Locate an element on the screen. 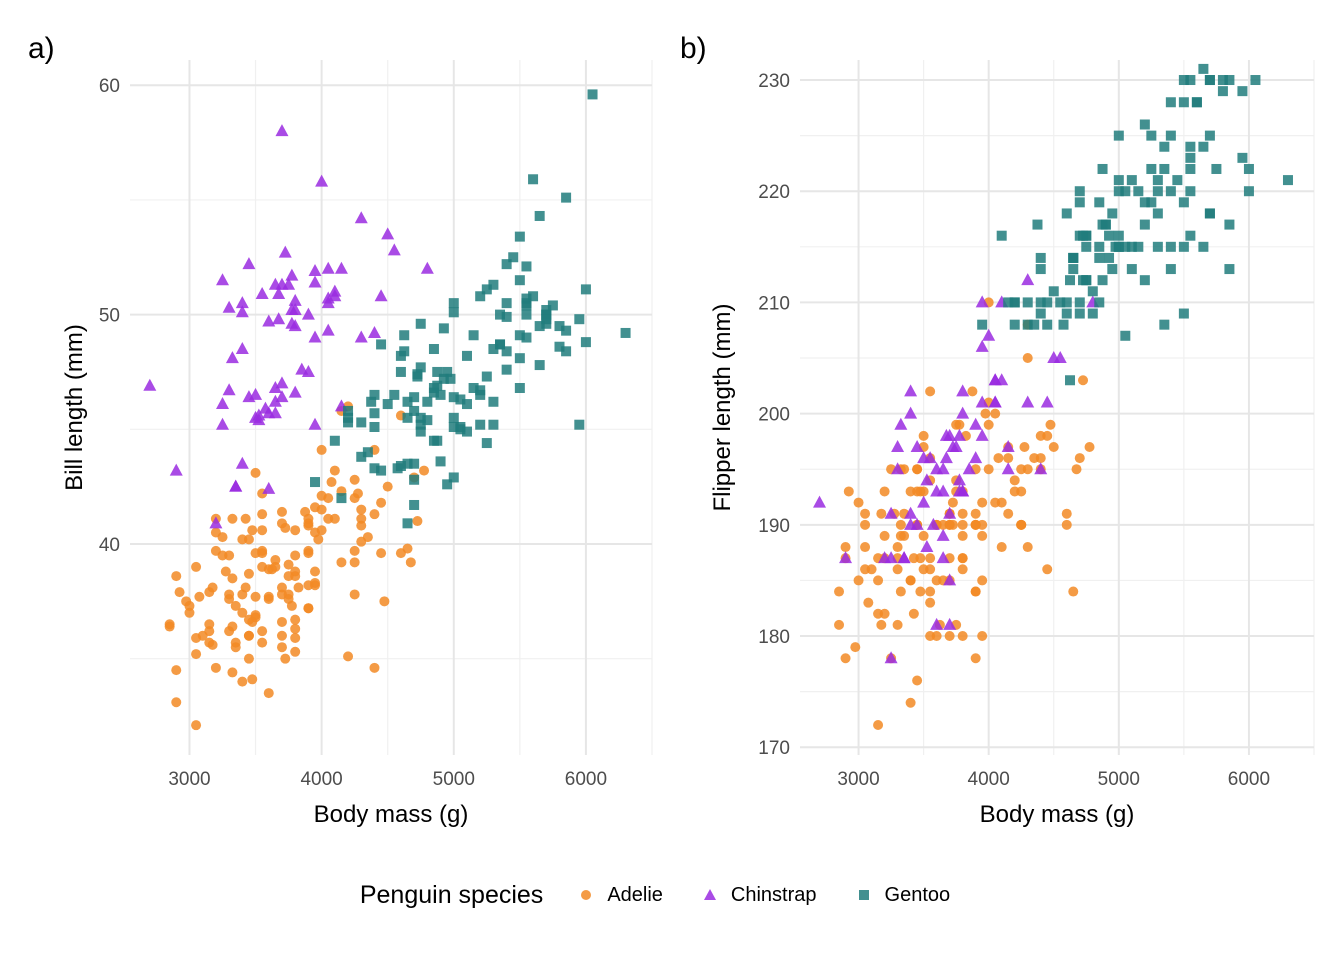 The image size is (1344, 960). series-chinstrap is located at coordinates (288, 326).